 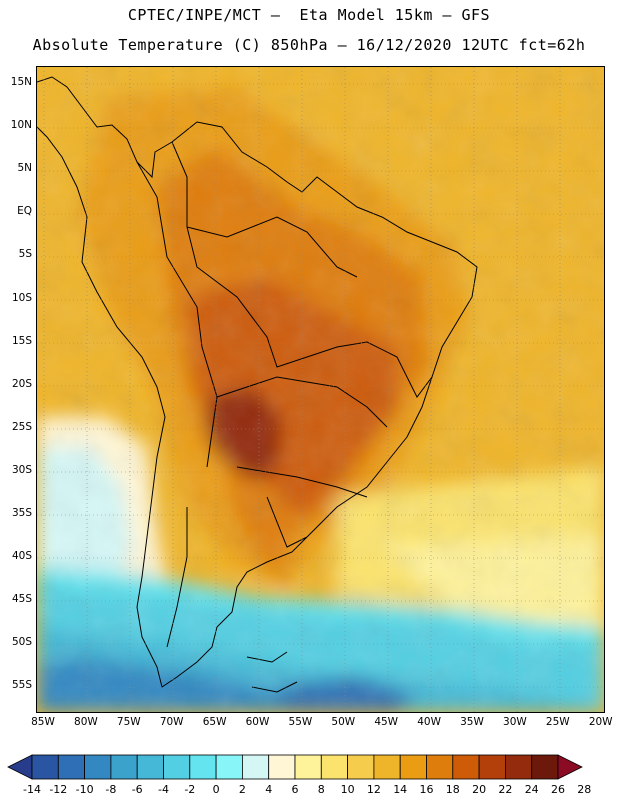 What do you see at coordinates (429, 722) in the screenshot?
I see `lon-label: 40W` at bounding box center [429, 722].